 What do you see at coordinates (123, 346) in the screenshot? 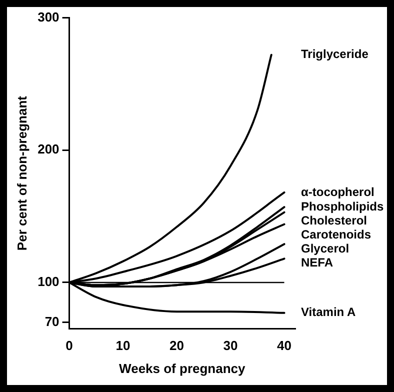
I see `x-tick-label: 10` at bounding box center [123, 346].